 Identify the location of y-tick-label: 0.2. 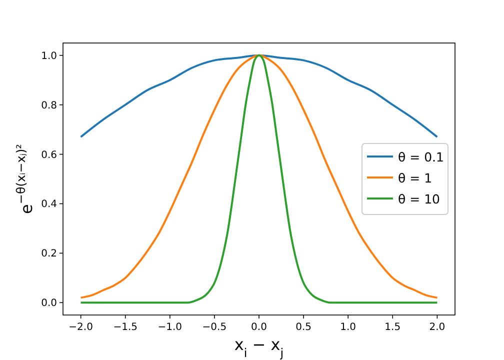
(49, 254).